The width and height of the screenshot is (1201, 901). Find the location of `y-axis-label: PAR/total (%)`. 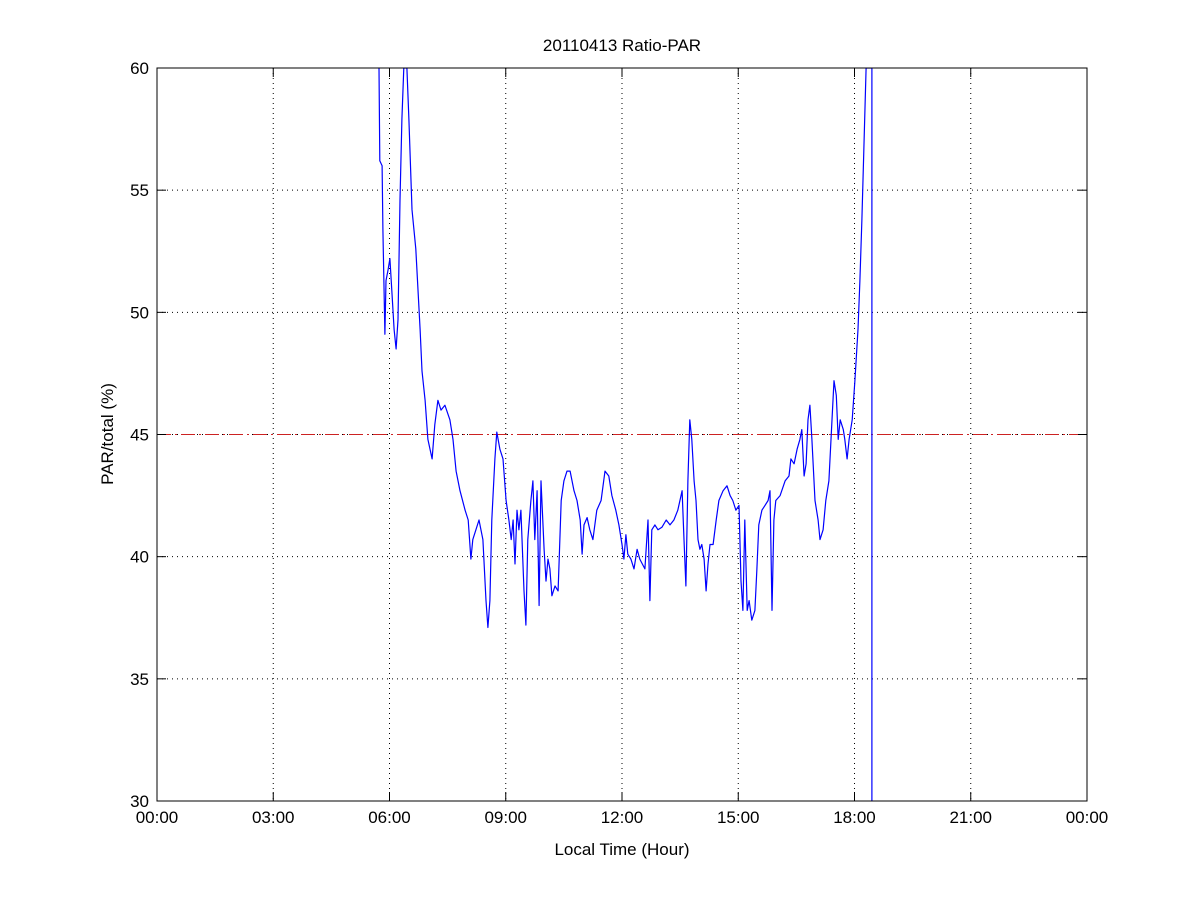

y-axis-label: PAR/total (%) is located at coordinates (107, 434).